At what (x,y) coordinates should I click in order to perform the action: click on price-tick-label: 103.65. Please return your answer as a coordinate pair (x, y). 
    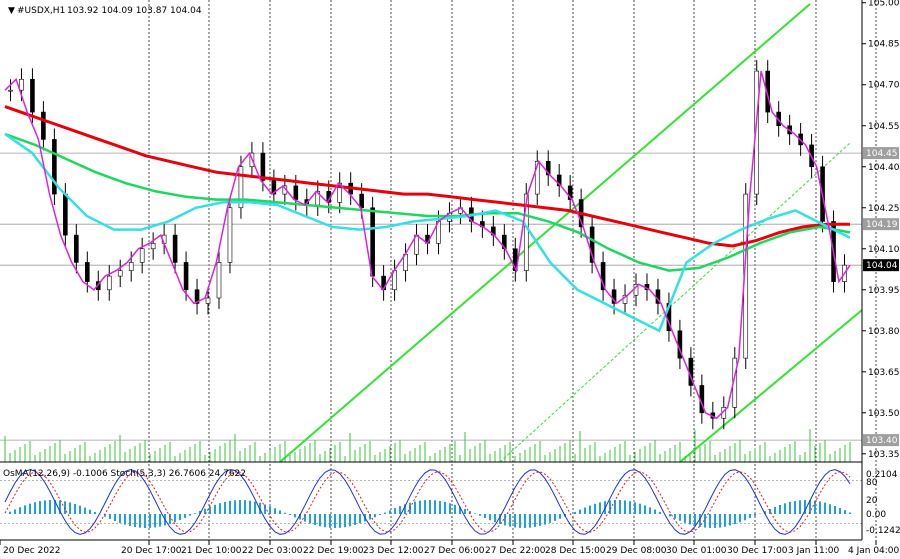
    Looking at the image, I should click on (884, 373).